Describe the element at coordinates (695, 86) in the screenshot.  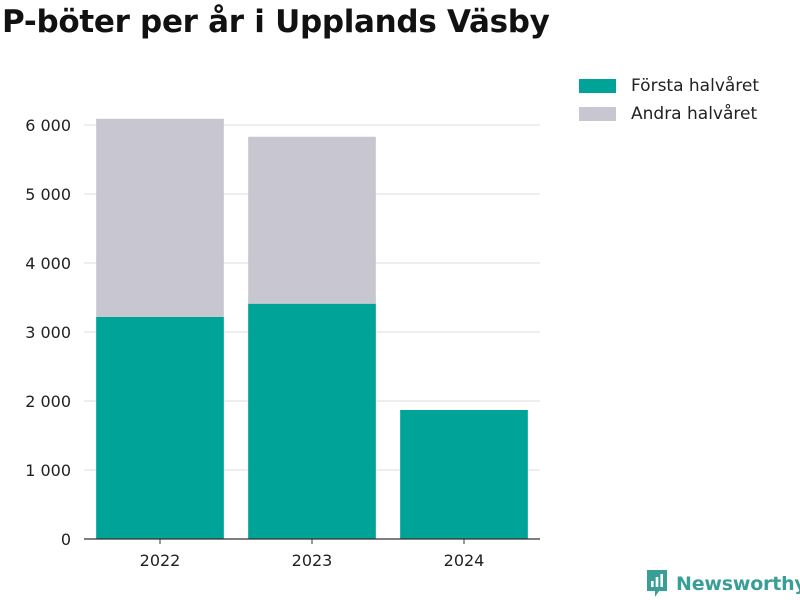
I see `legend-label-first-half: Första halvåret` at that location.